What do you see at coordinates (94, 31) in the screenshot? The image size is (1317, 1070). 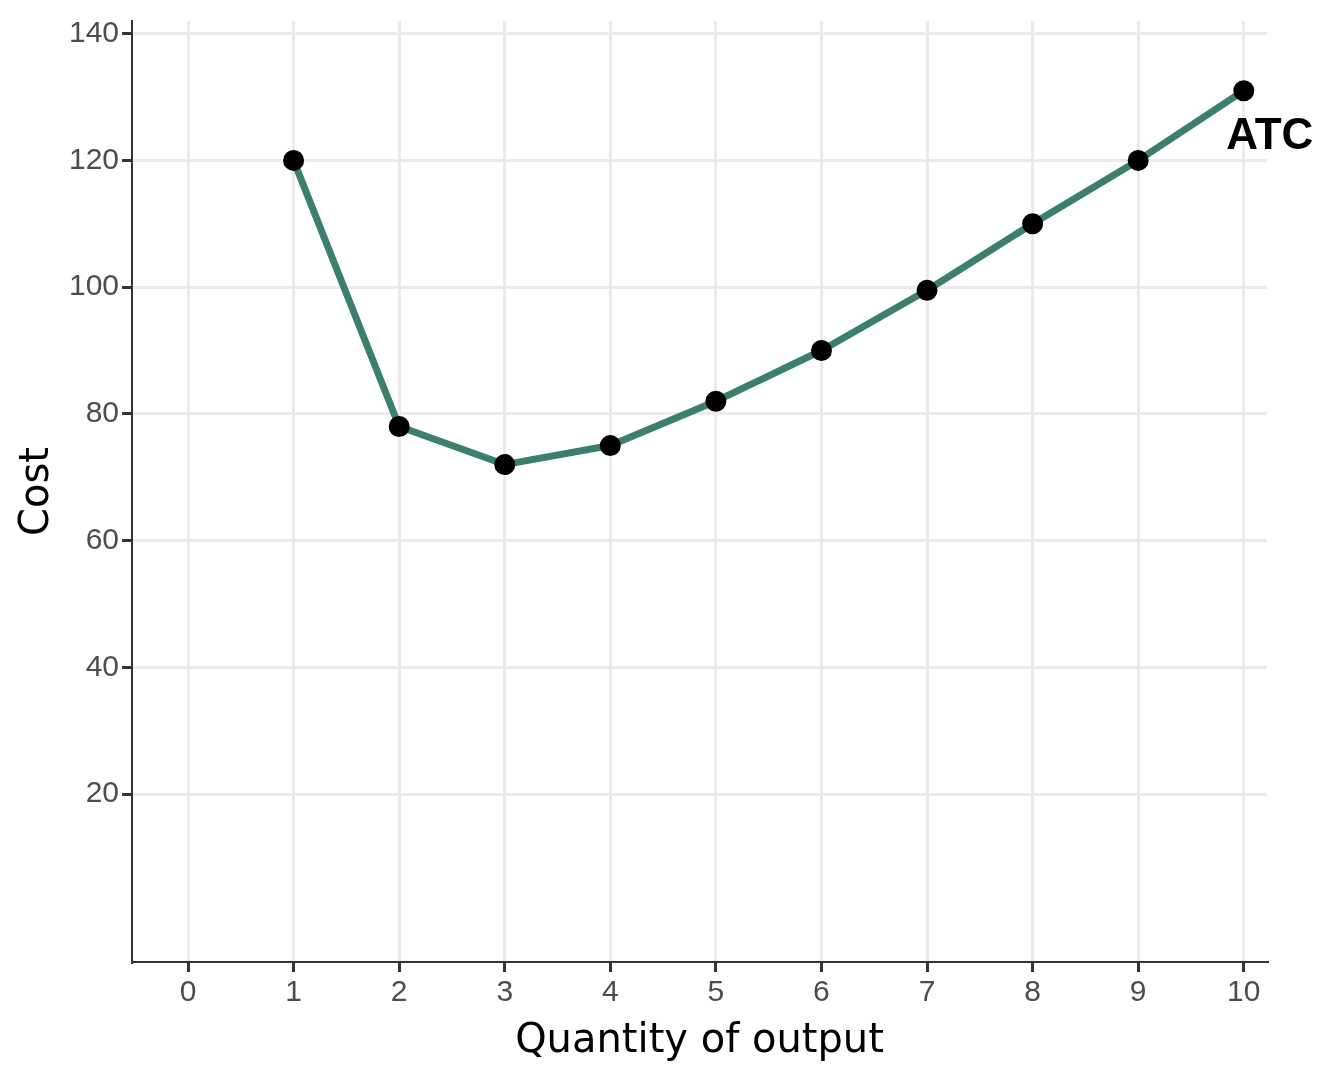 I see `y-tick-label: 140` at bounding box center [94, 31].